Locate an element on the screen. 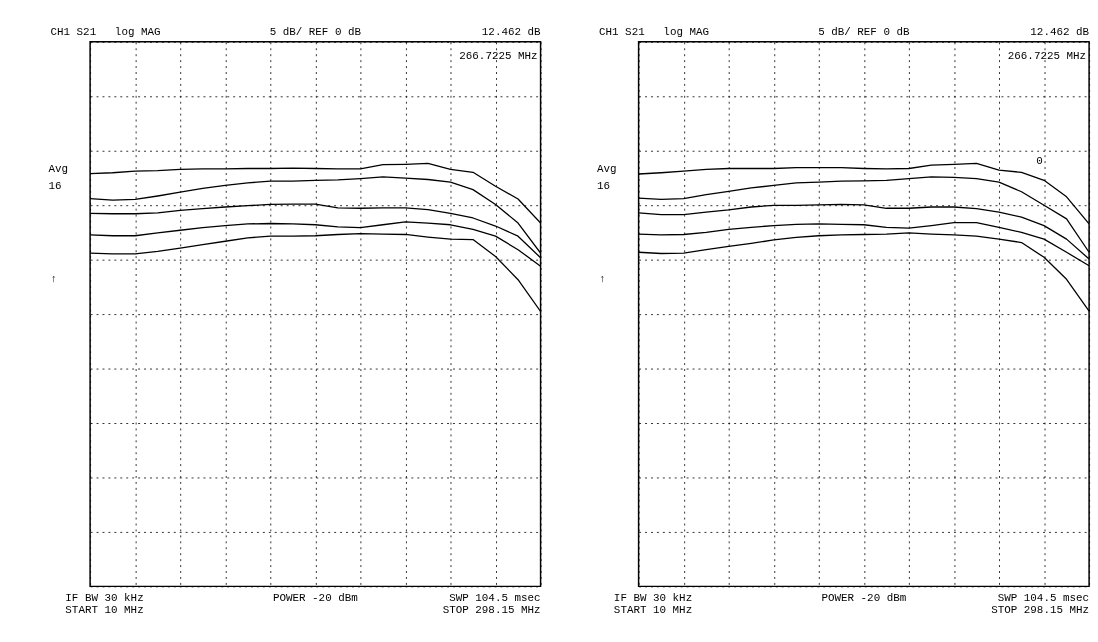 The height and width of the screenshot is (642, 1098). annotation: 0 is located at coordinates (1039, 160).